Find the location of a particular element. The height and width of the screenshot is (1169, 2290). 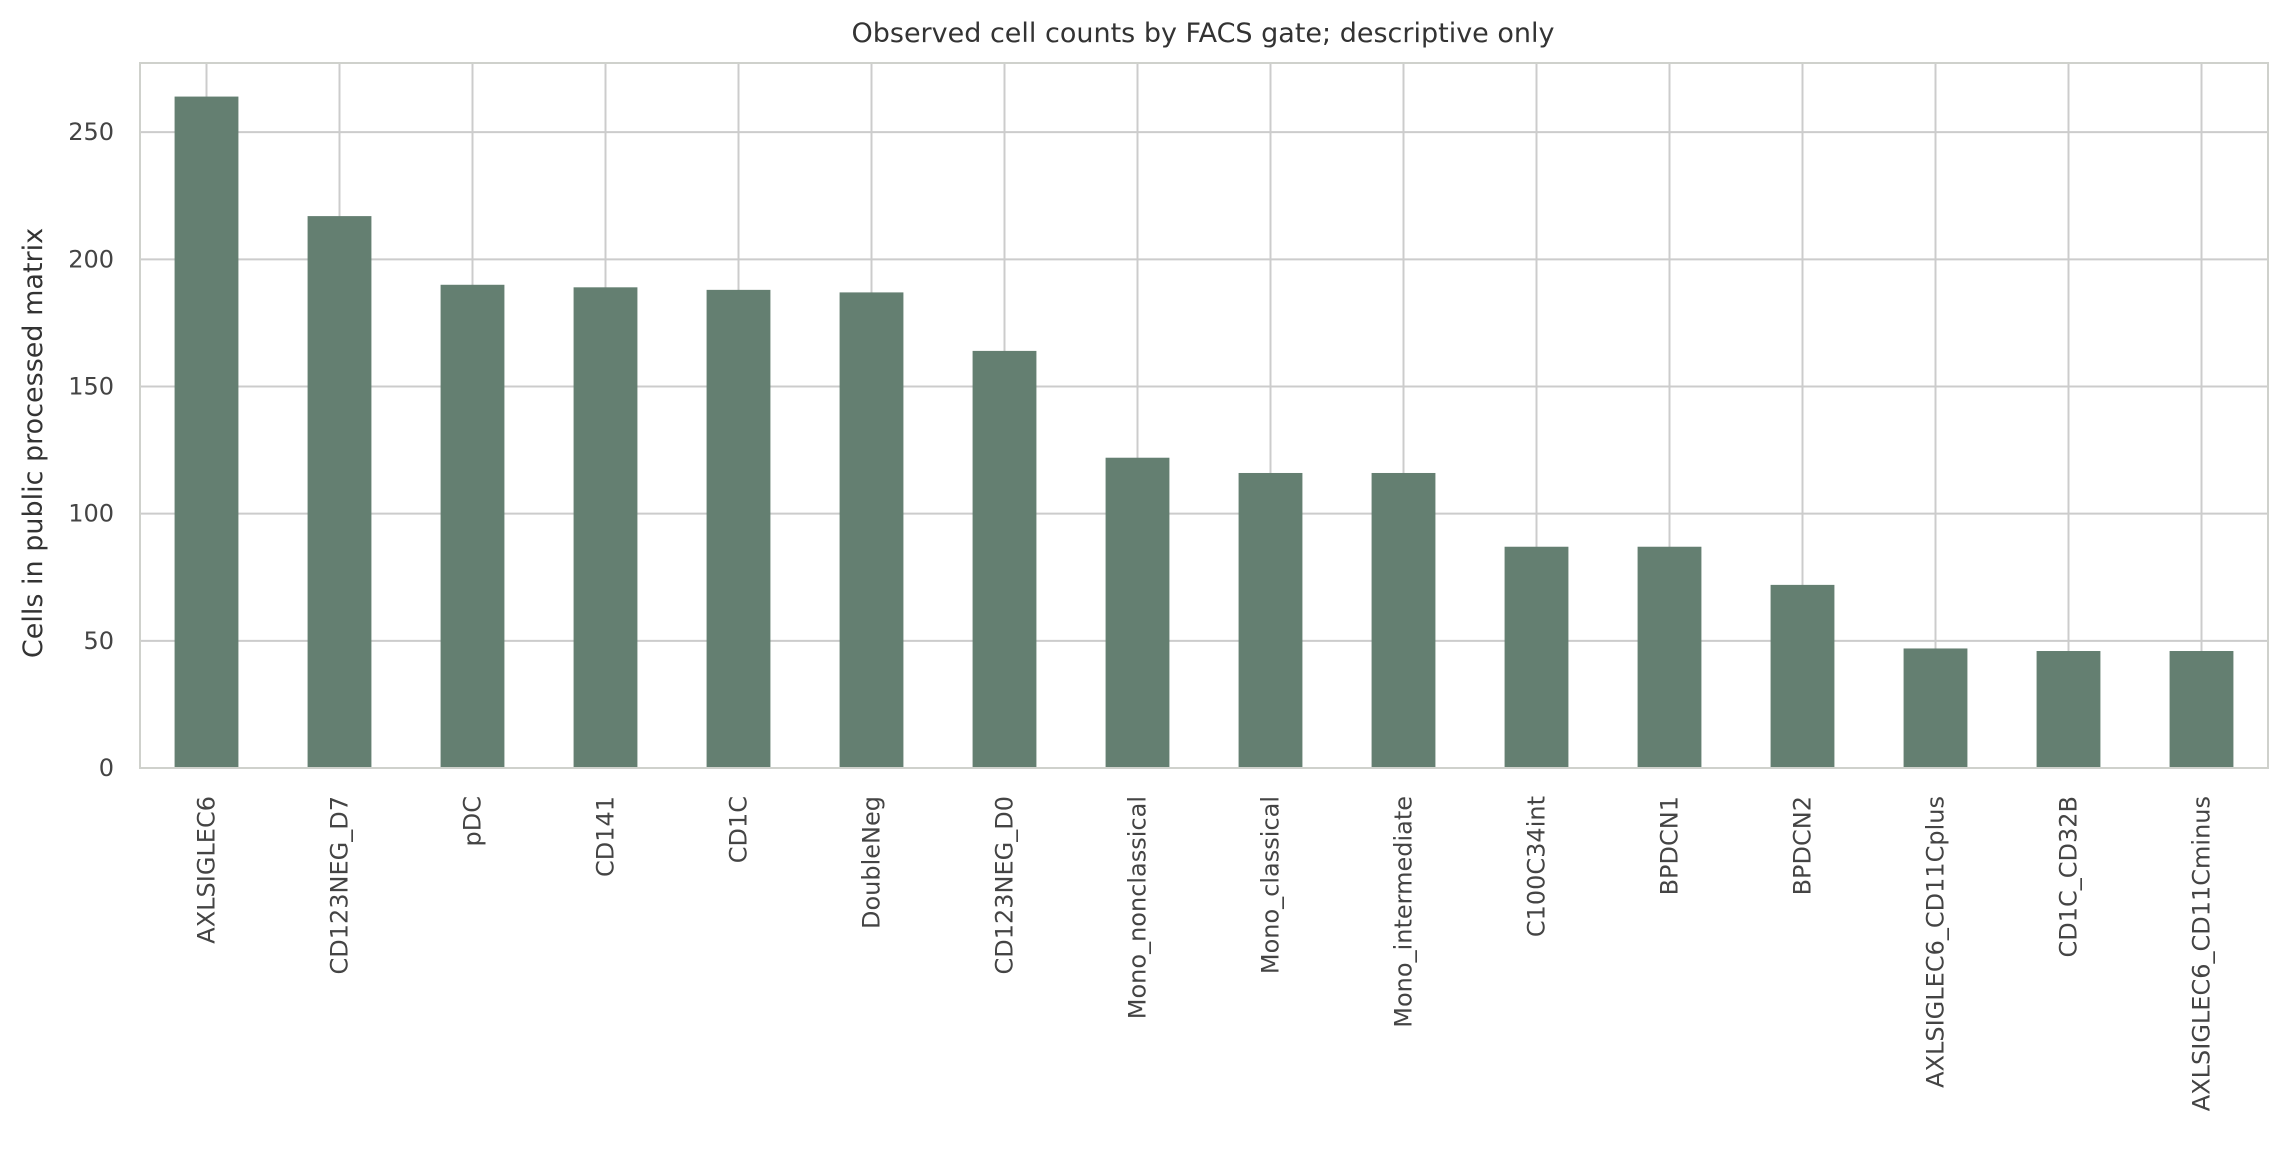

x-tick-label: BPDCN2 is located at coordinates (1803, 845).